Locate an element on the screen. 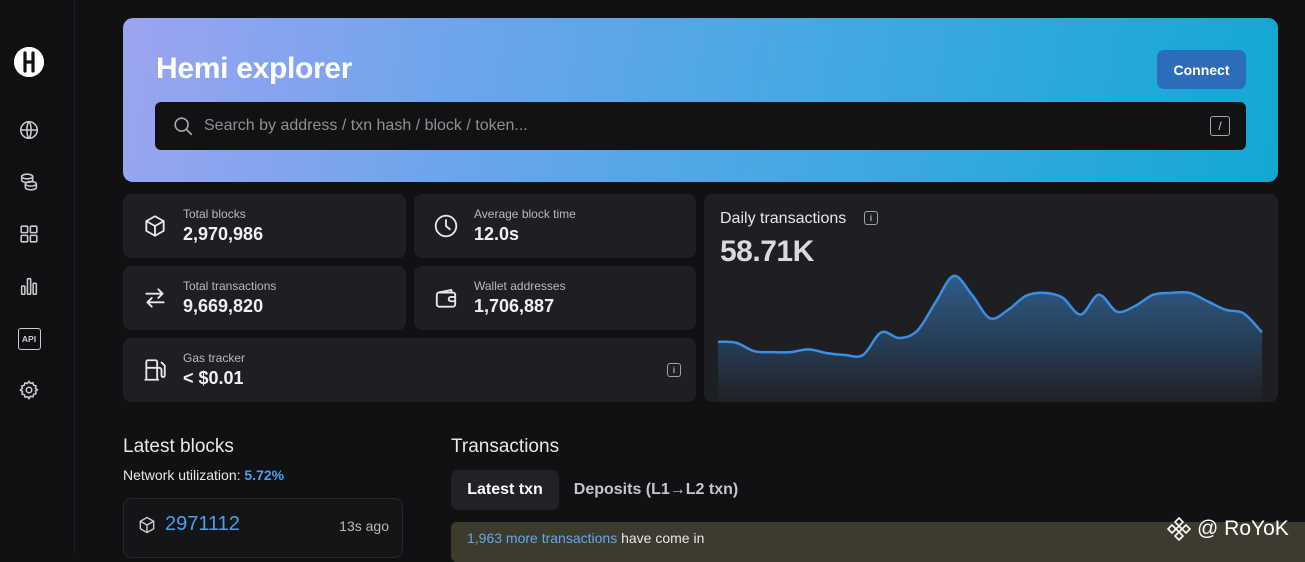  stat-value: < $0.01 is located at coordinates (213, 378).